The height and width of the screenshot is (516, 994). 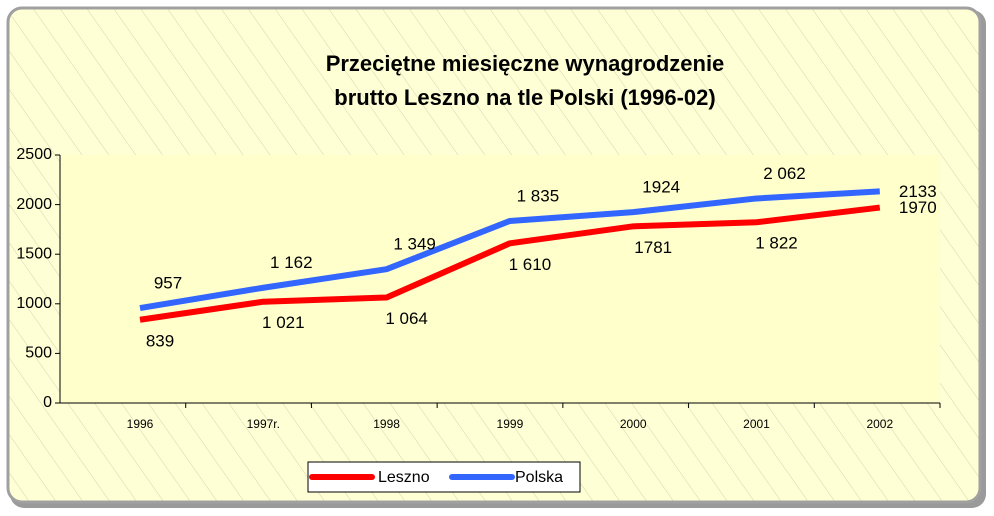 I want to click on legend-label: Polska, so click(x=539, y=477).